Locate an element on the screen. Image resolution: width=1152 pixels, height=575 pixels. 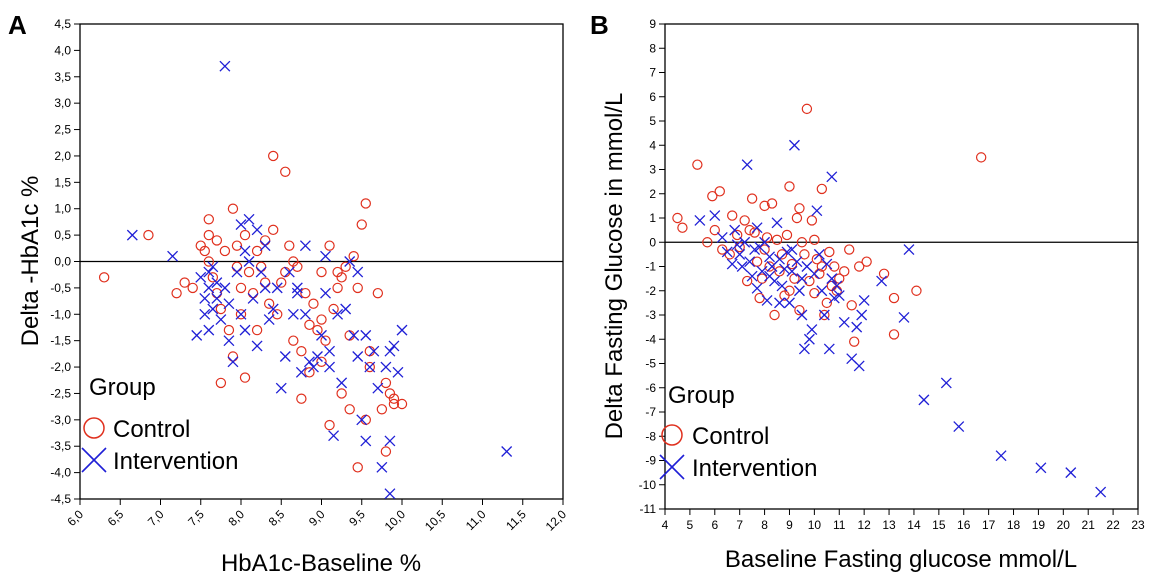
panel-a-y-tick-label: -2,0 is located at coordinates (60, 367).